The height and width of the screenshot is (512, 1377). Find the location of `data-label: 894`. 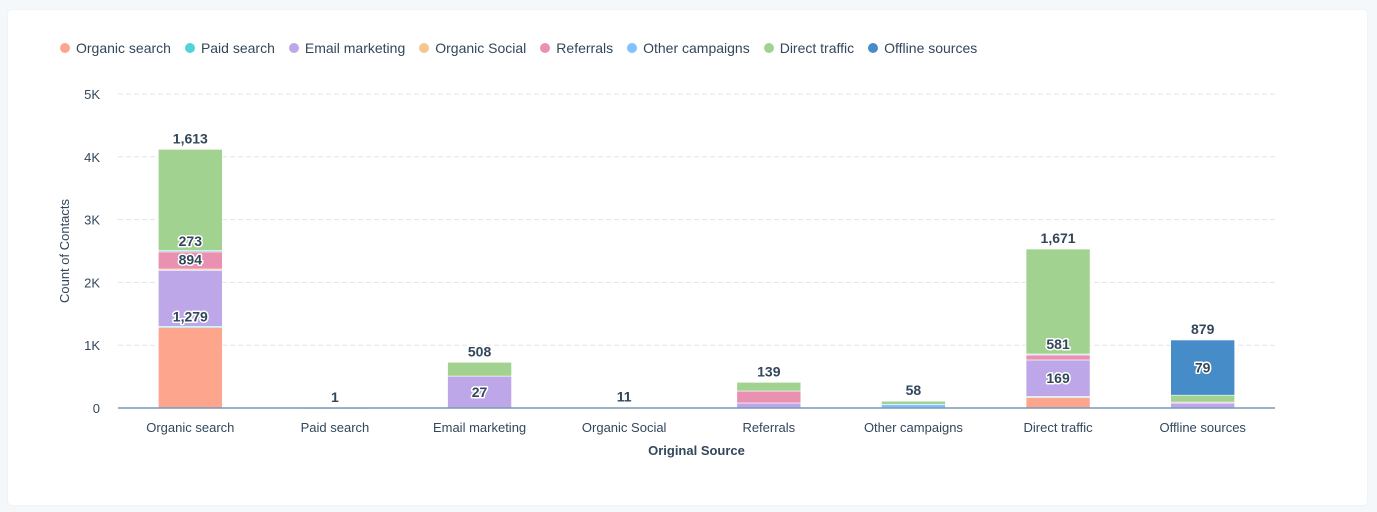

data-label: 894 is located at coordinates (191, 259).